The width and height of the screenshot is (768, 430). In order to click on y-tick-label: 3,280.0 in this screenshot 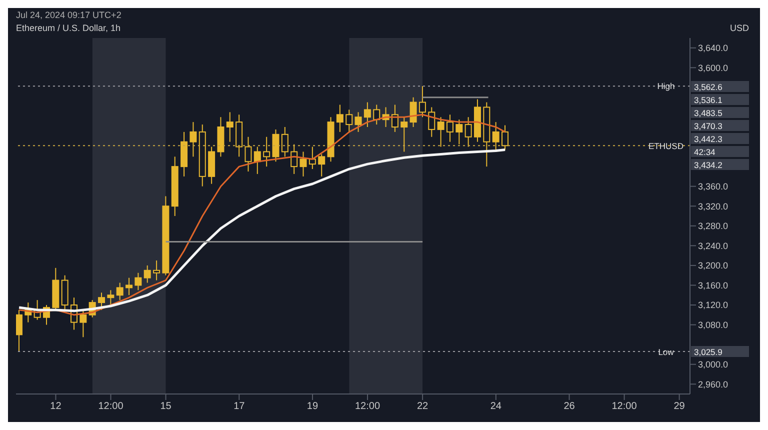, I will do `click(713, 226)`.